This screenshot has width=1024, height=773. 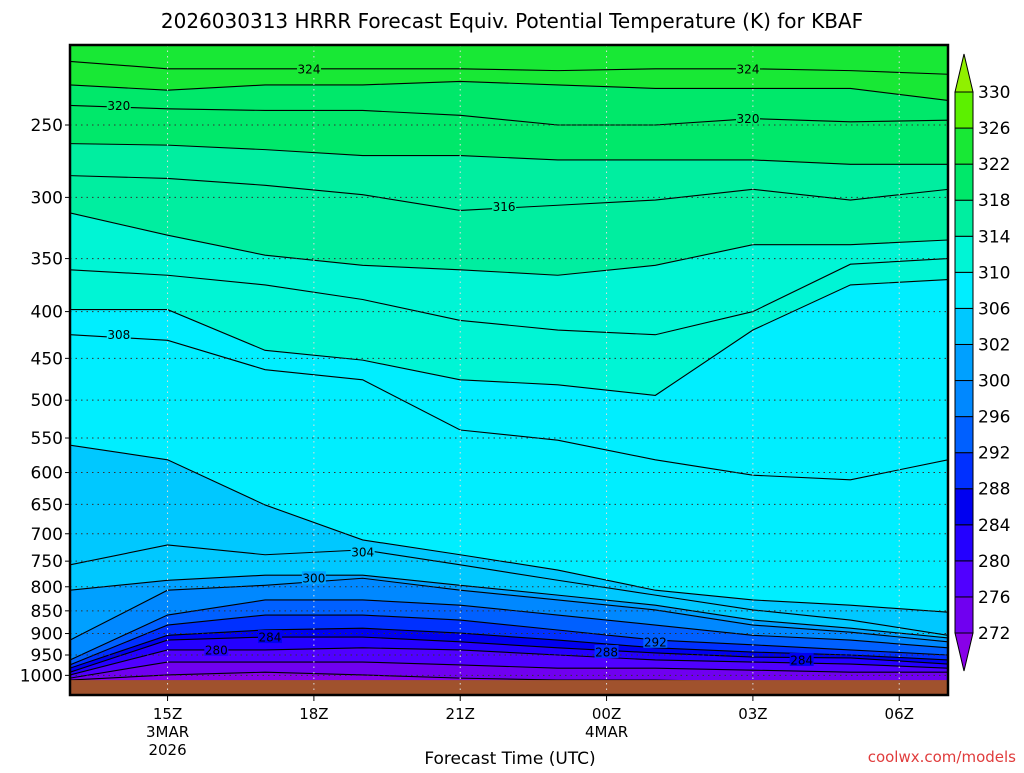 What do you see at coordinates (994, 526) in the screenshot?
I see `colorbar-label: 284` at bounding box center [994, 526].